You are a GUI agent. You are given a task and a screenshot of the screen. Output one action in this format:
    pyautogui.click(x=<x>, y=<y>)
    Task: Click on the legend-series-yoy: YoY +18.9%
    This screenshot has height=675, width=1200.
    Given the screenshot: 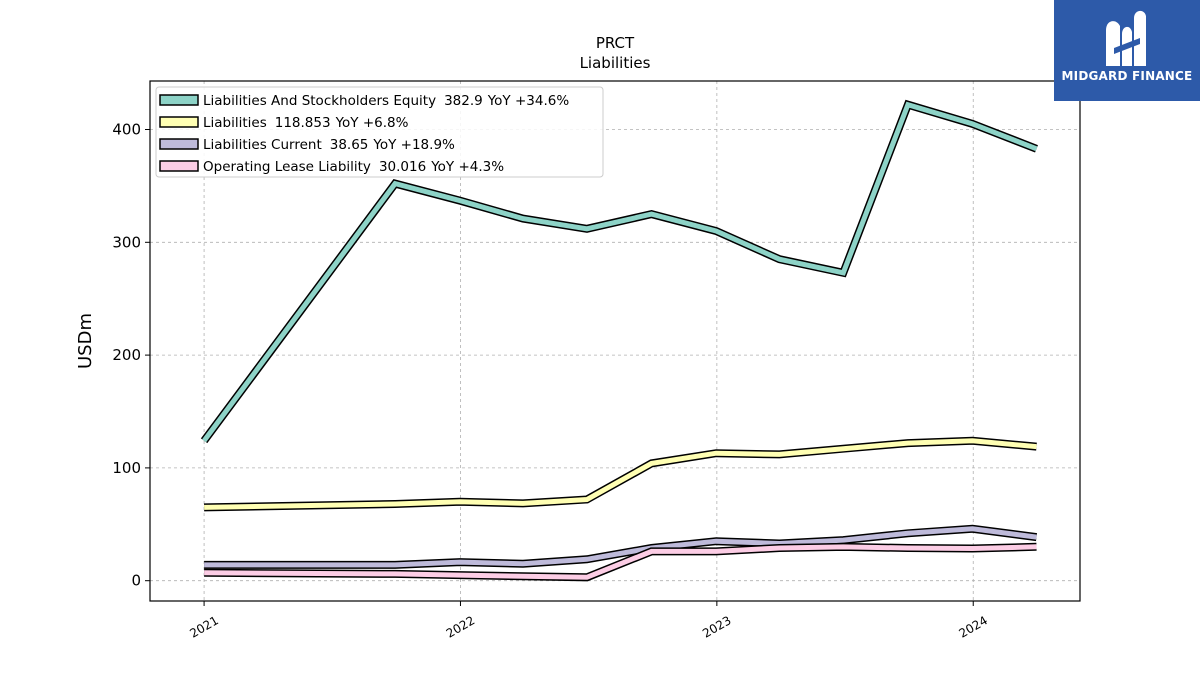 What is the action you would take?
    pyautogui.click(x=413, y=145)
    